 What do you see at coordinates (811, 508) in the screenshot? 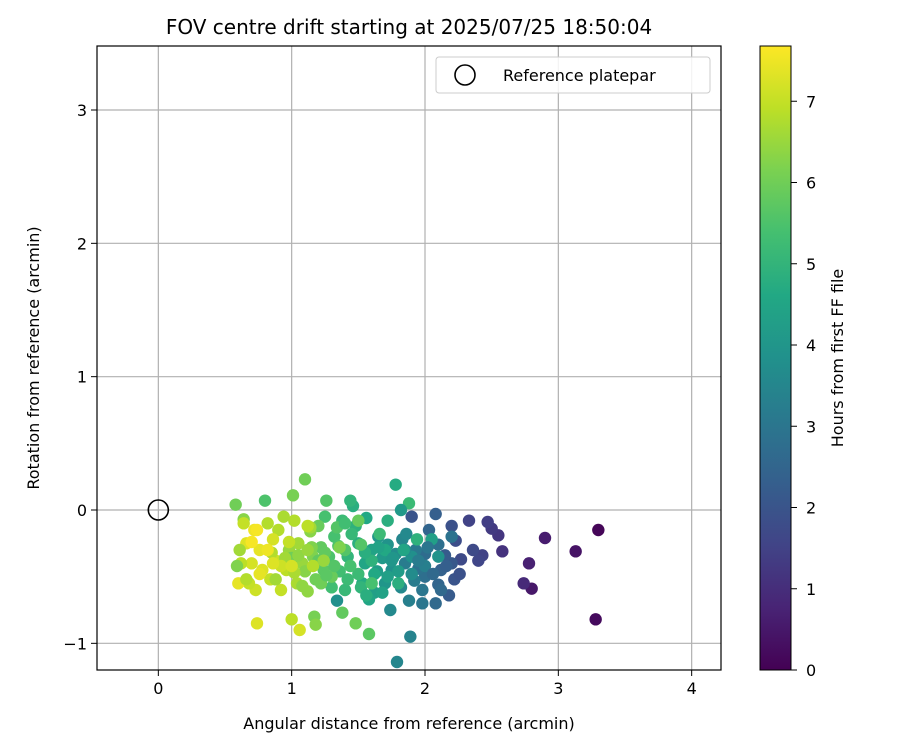
I see `colorbar-tick-label: 2` at bounding box center [811, 508].